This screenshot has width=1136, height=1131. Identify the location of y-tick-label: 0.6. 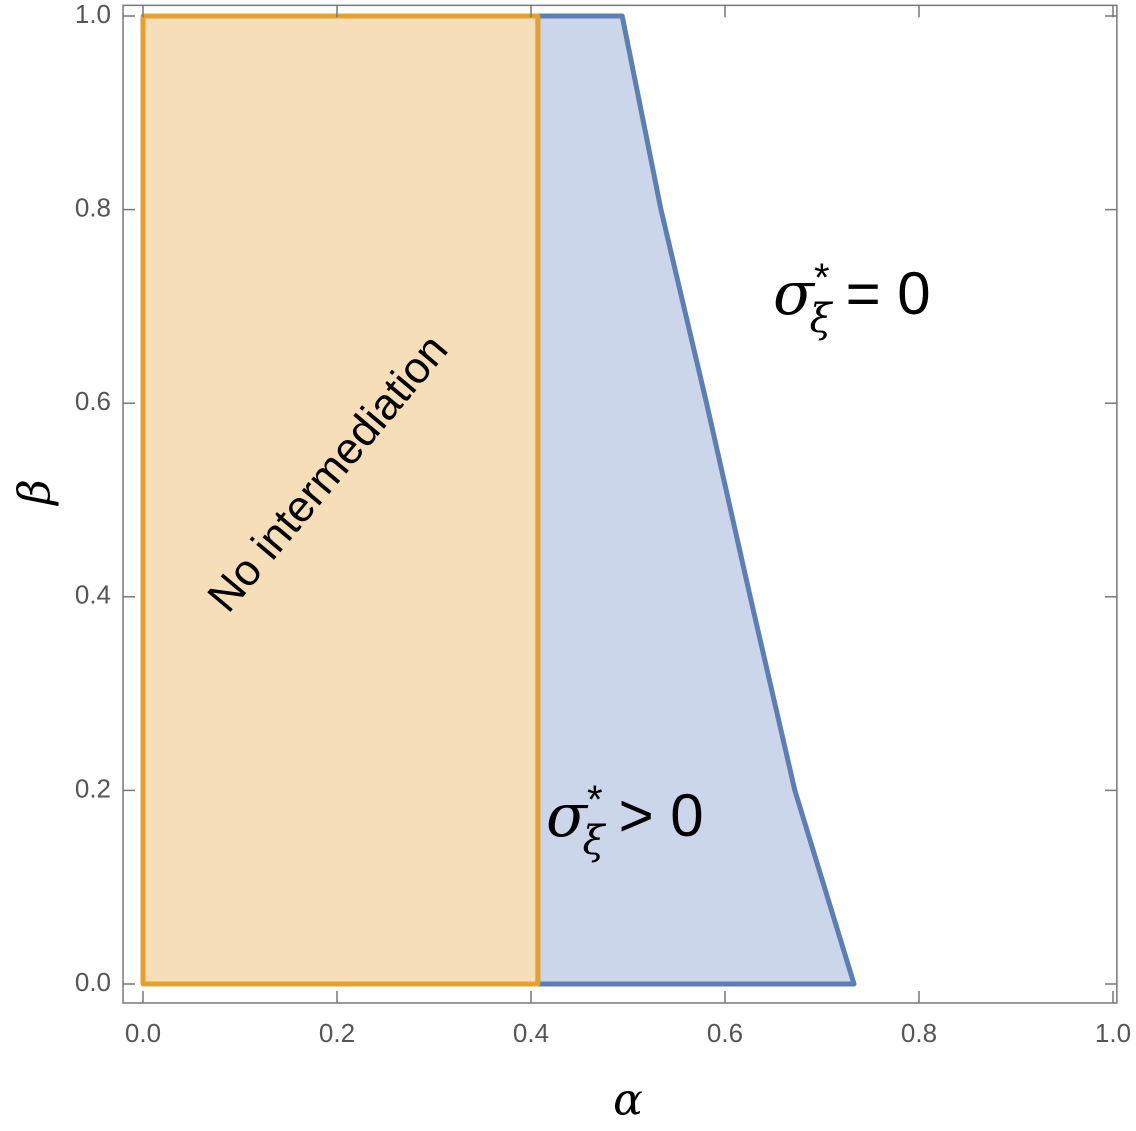
(93, 401).